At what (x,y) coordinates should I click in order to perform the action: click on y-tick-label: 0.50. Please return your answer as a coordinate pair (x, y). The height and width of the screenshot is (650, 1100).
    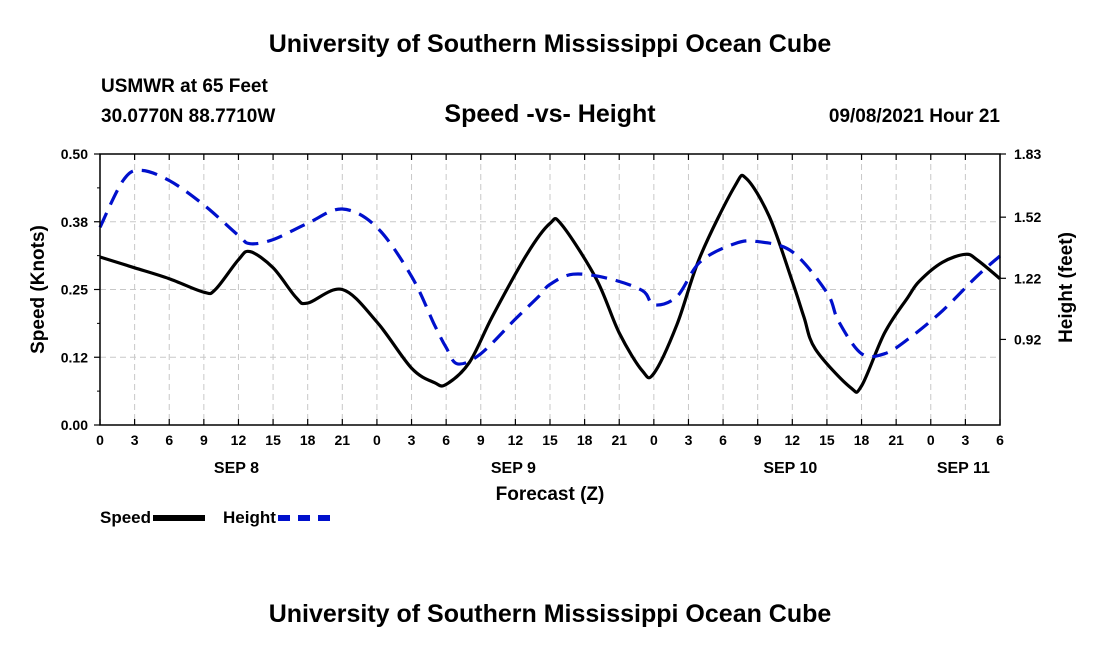
    Looking at the image, I should click on (74, 154).